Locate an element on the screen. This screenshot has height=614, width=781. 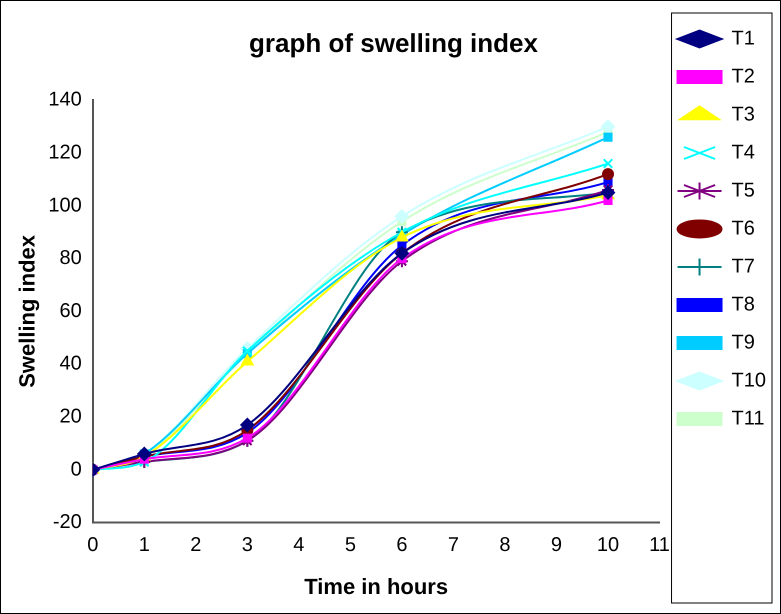
legend-label: T4 is located at coordinates (743, 153).